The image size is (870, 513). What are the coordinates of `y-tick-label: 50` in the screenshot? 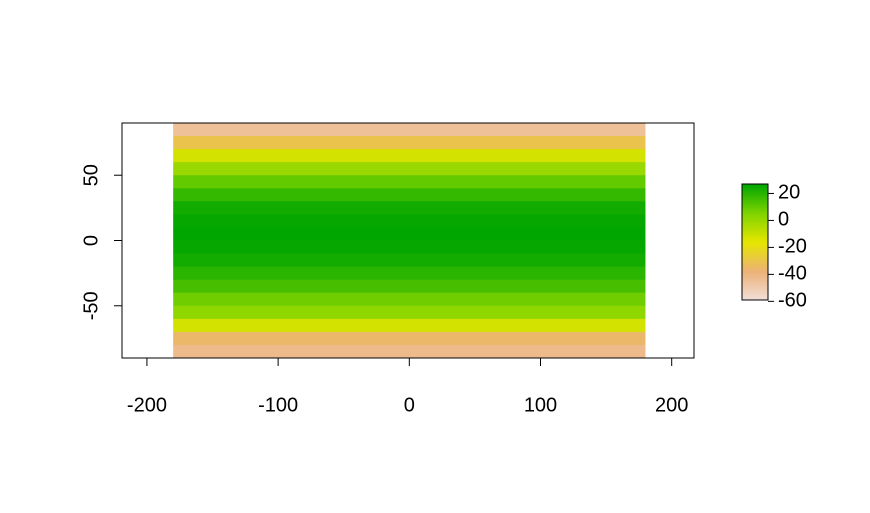 It's located at (91, 175).